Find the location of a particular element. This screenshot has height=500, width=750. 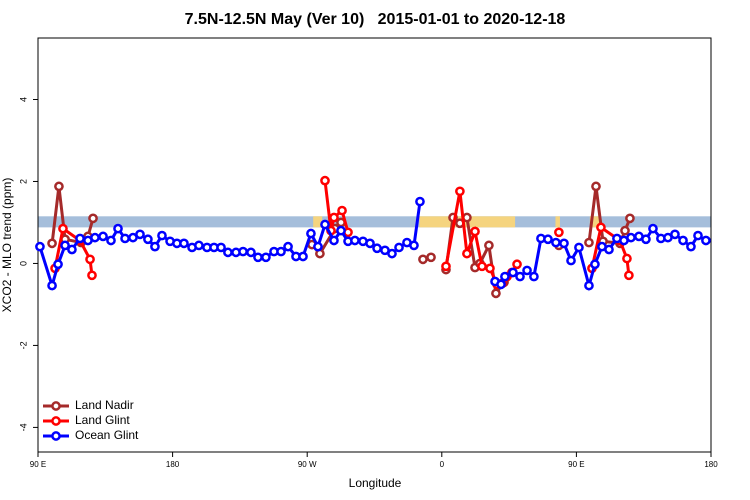

surface-band is located at coordinates (374, 222).